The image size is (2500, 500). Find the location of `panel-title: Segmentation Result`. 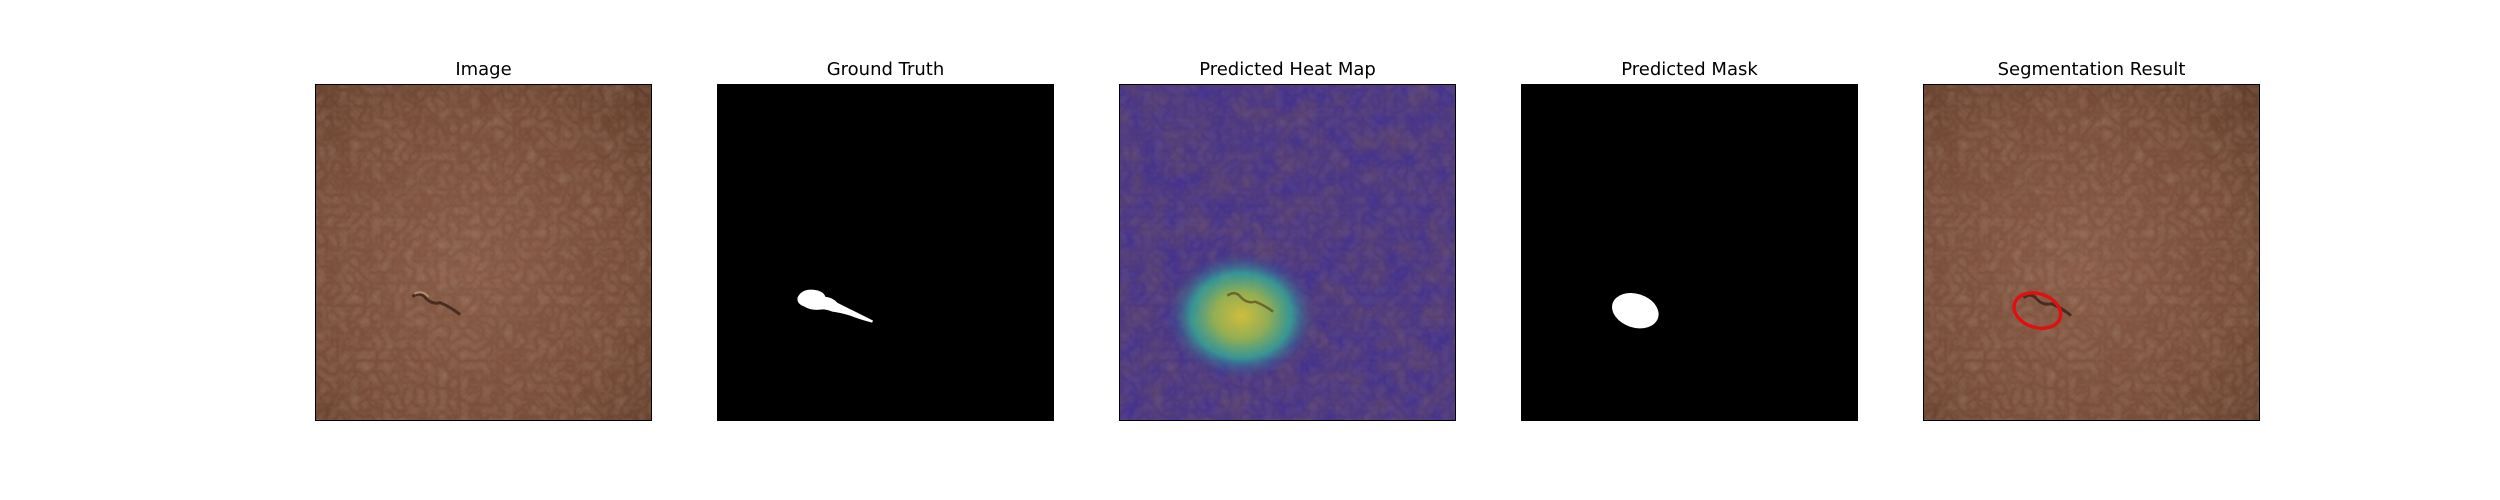

panel-title: Segmentation Result is located at coordinates (2091, 69).